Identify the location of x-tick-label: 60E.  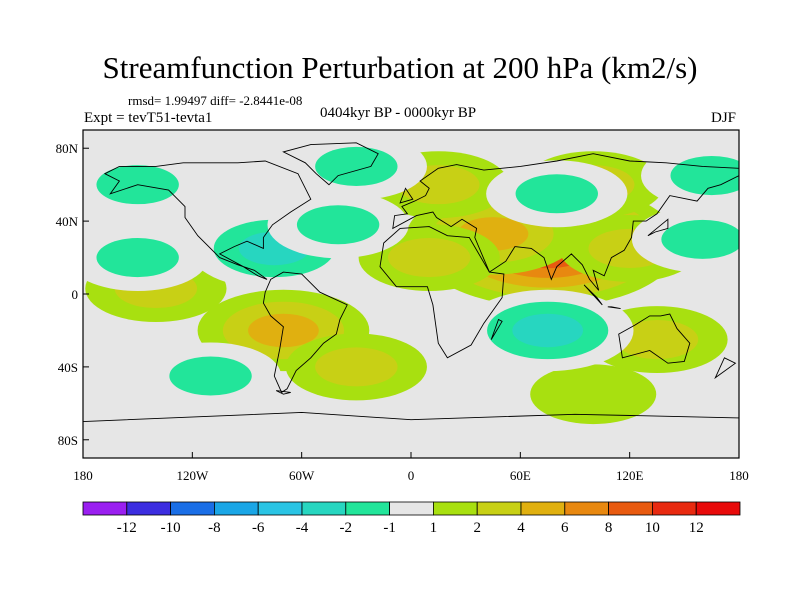
(520, 475).